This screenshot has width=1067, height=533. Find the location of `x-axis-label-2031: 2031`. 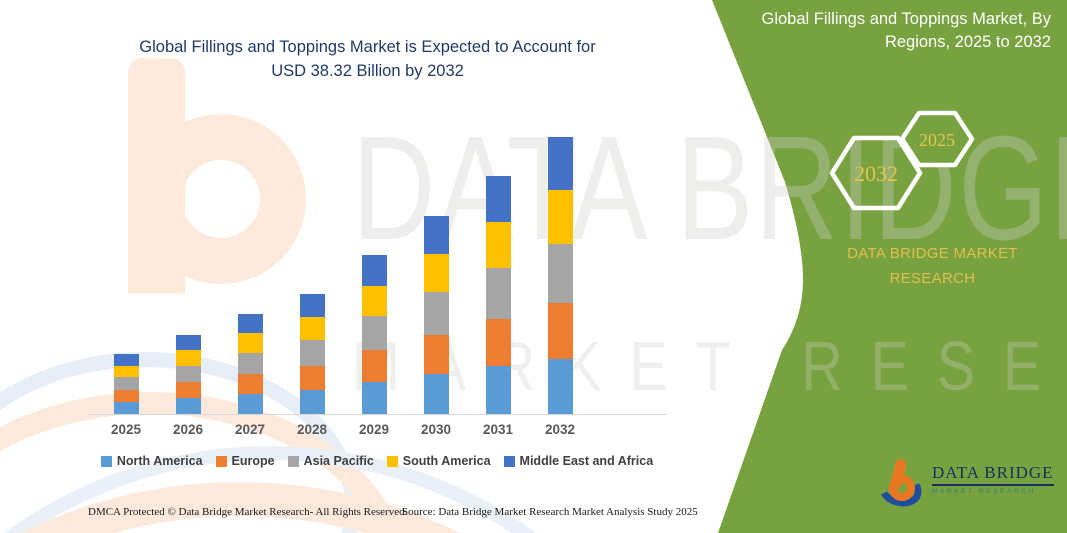

x-axis-label-2031: 2031 is located at coordinates (498, 429).